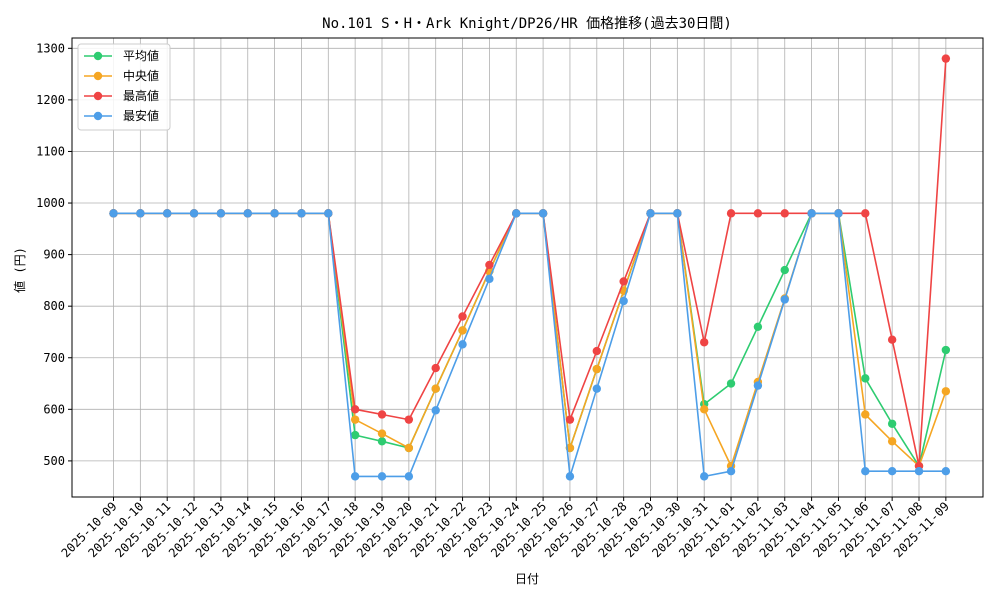  Describe the element at coordinates (141, 95) in the screenshot. I see `legend-label: 最高値` at that location.